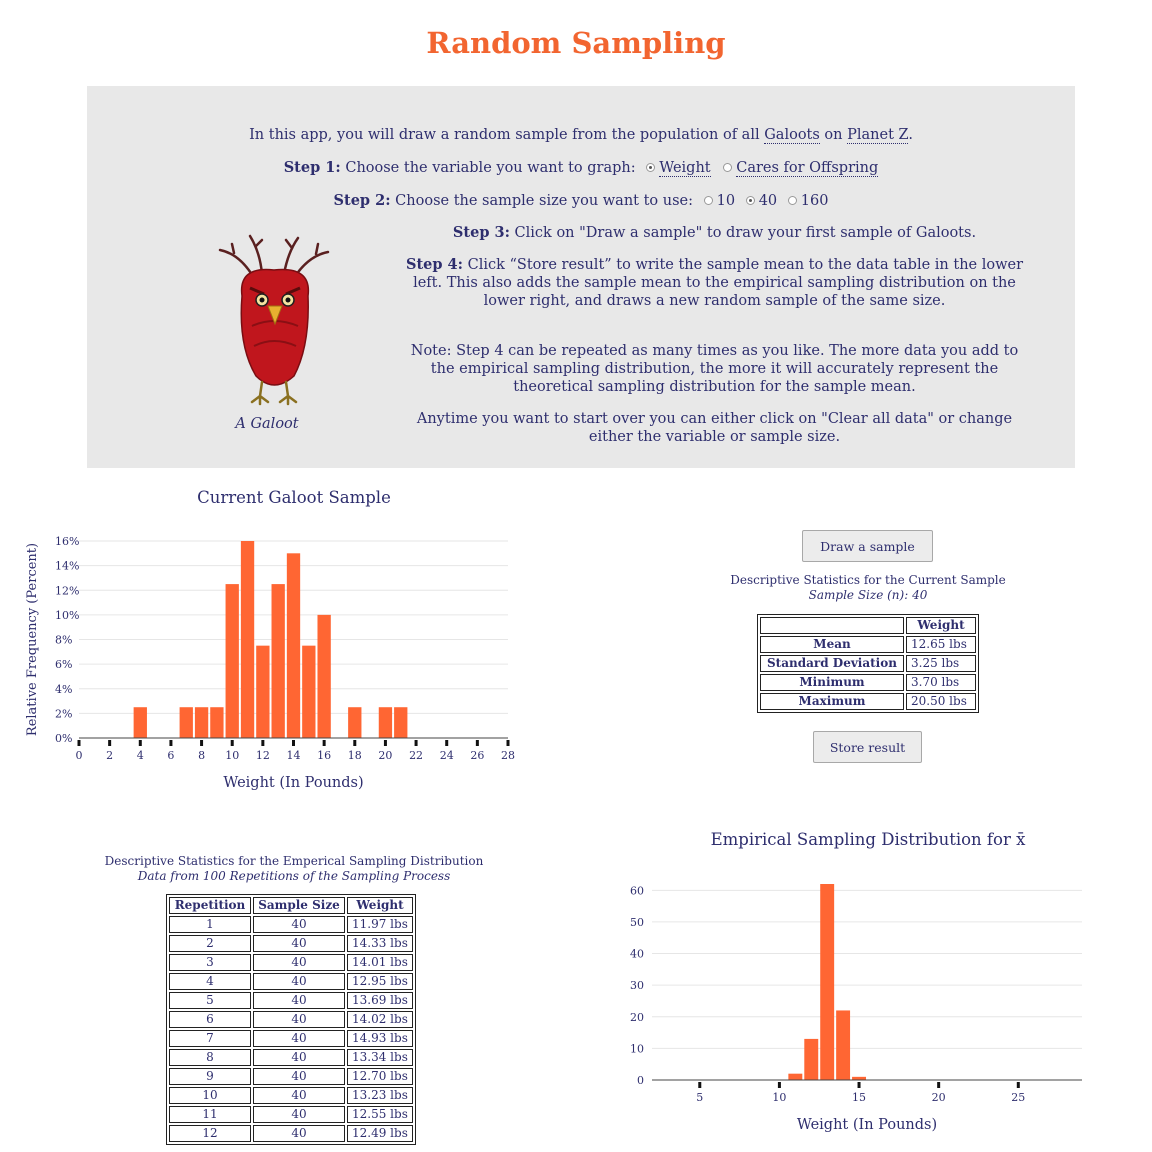 The image size is (1152, 1152). I want to click on intro-text: on, so click(833, 135).